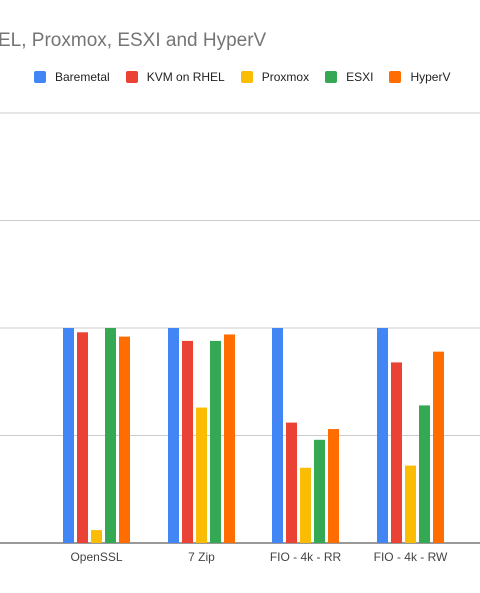  I want to click on legend-label: Baremetal, so click(82, 77).